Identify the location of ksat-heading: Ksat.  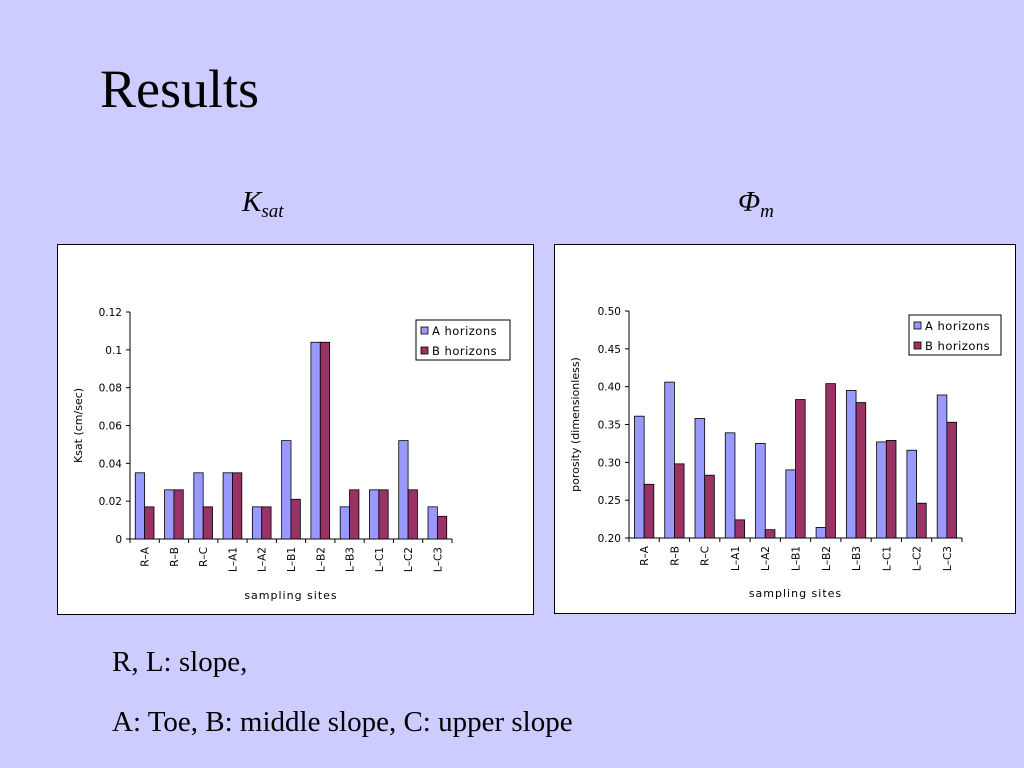
(263, 204).